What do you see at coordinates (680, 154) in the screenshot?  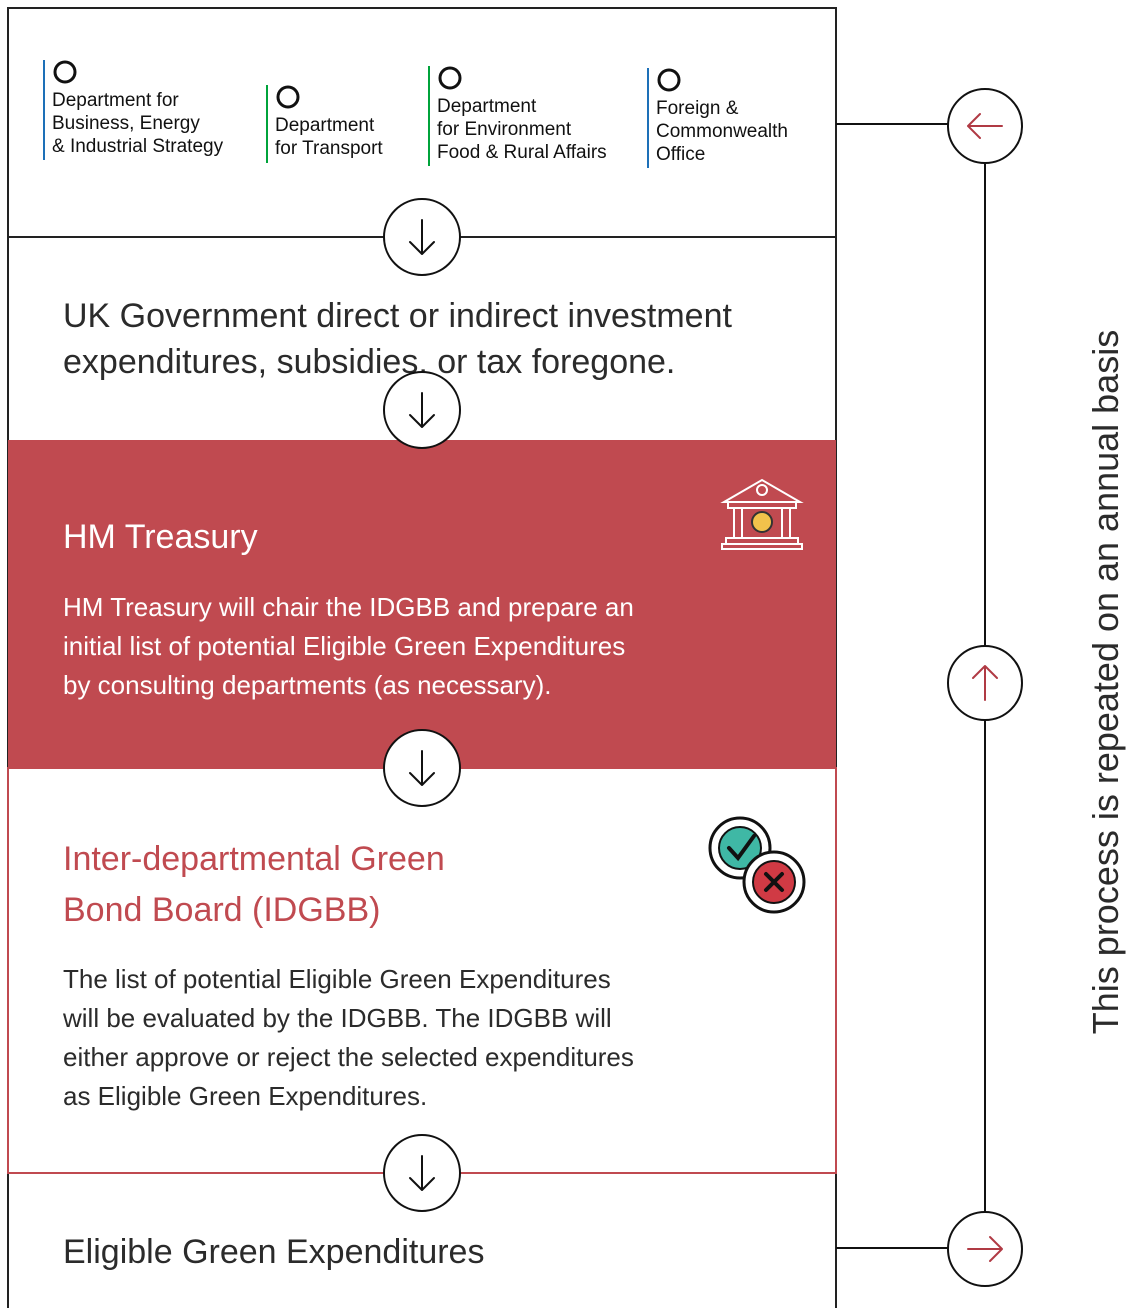 I see `logo-text: Office` at bounding box center [680, 154].